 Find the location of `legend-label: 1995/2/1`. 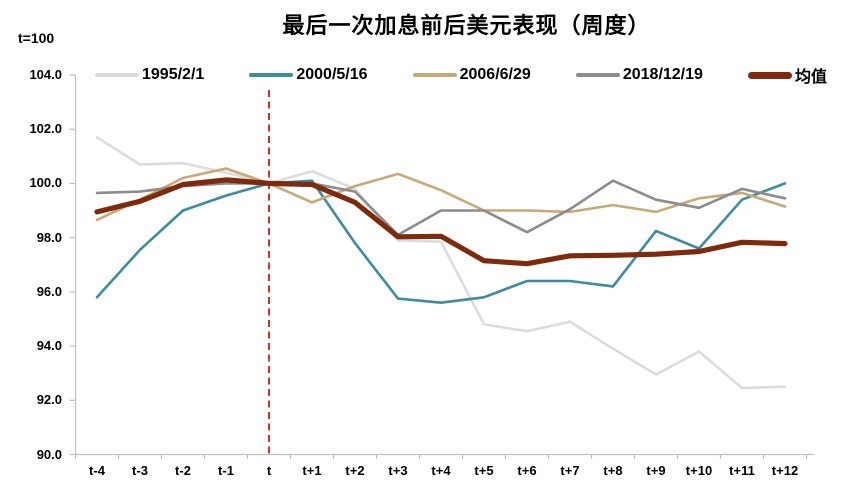

legend-label: 1995/2/1 is located at coordinates (173, 74).